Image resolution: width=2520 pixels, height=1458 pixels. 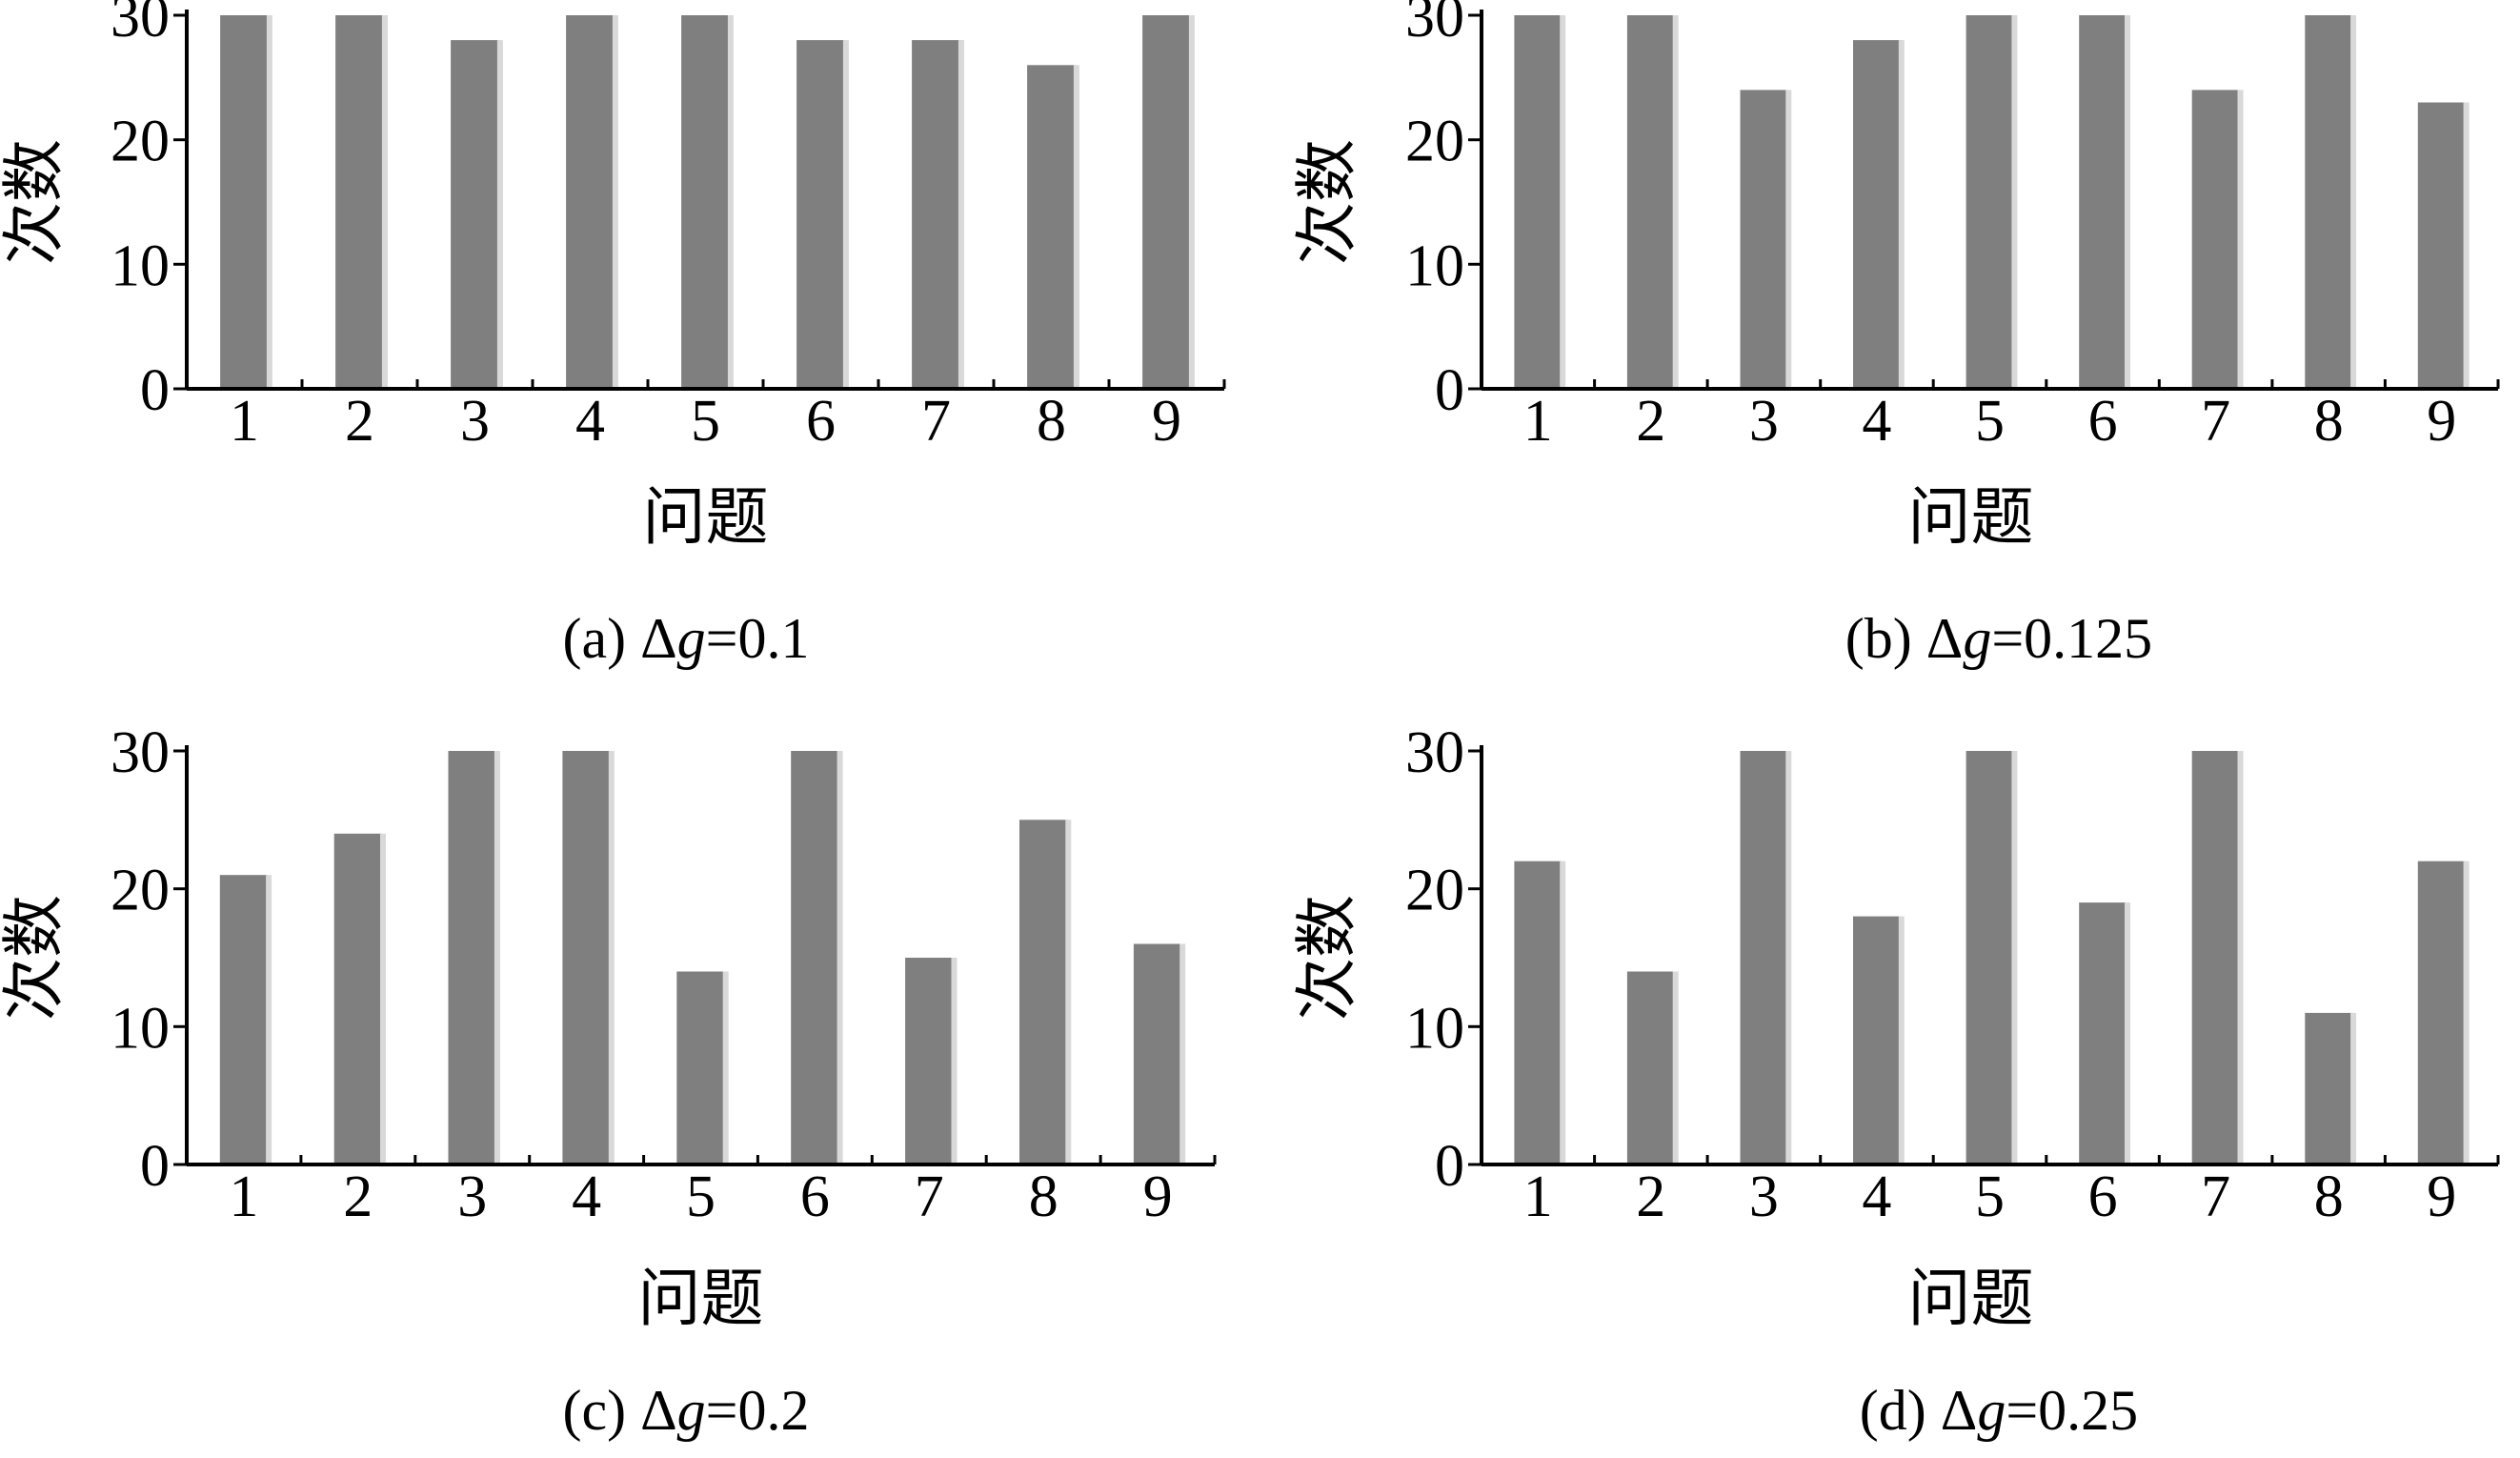 I want to click on caption-suffix: =0.2, so click(x=758, y=1410).